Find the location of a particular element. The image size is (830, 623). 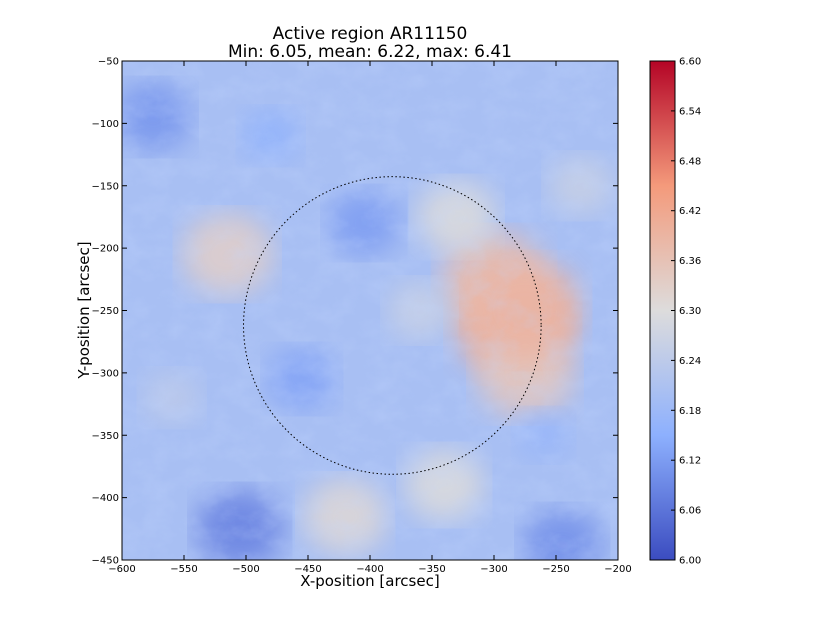

colorbar-tick-label: 6.18 is located at coordinates (690, 411).